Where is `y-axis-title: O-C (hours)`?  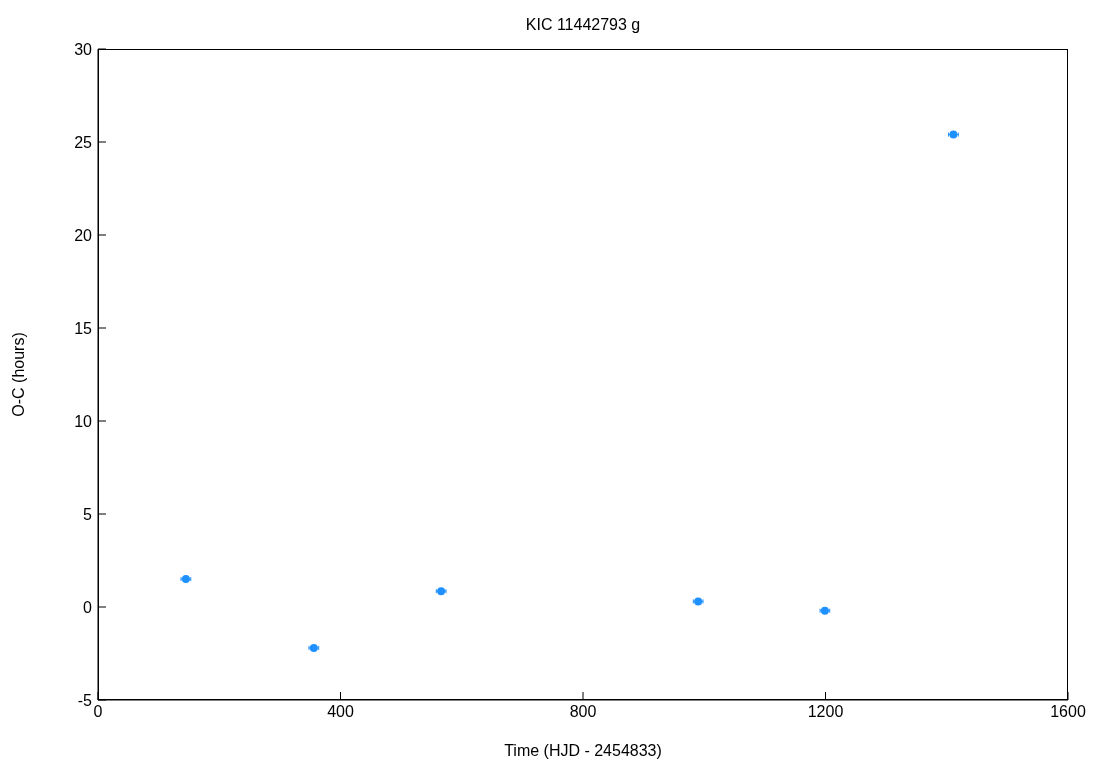 y-axis-title: O-C (hours) is located at coordinates (18, 374).